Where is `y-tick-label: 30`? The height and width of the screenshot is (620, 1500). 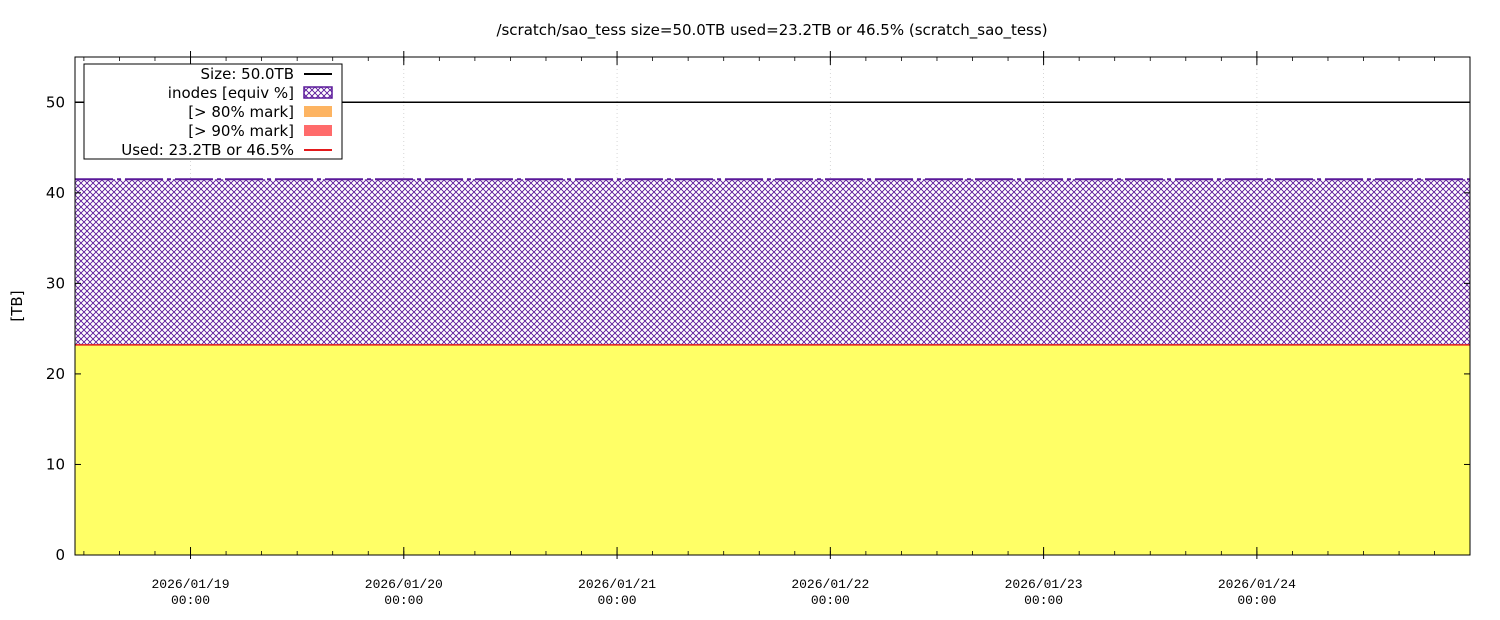
y-tick-label: 30 is located at coordinates (55, 283).